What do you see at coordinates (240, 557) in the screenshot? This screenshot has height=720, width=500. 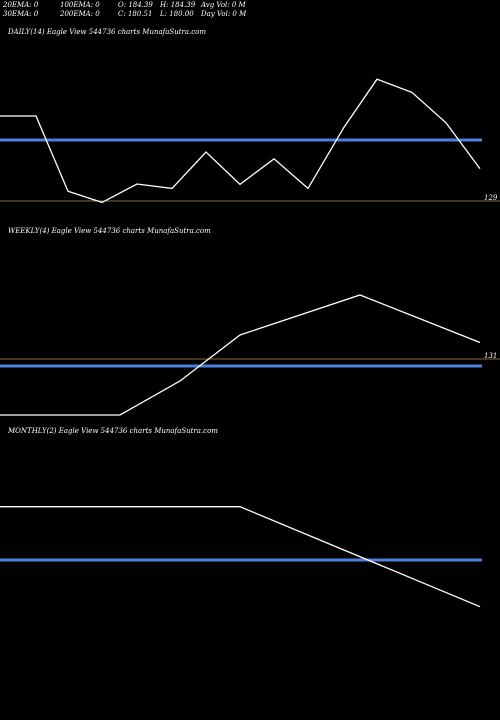 I see `monthly-price-line` at bounding box center [240, 557].